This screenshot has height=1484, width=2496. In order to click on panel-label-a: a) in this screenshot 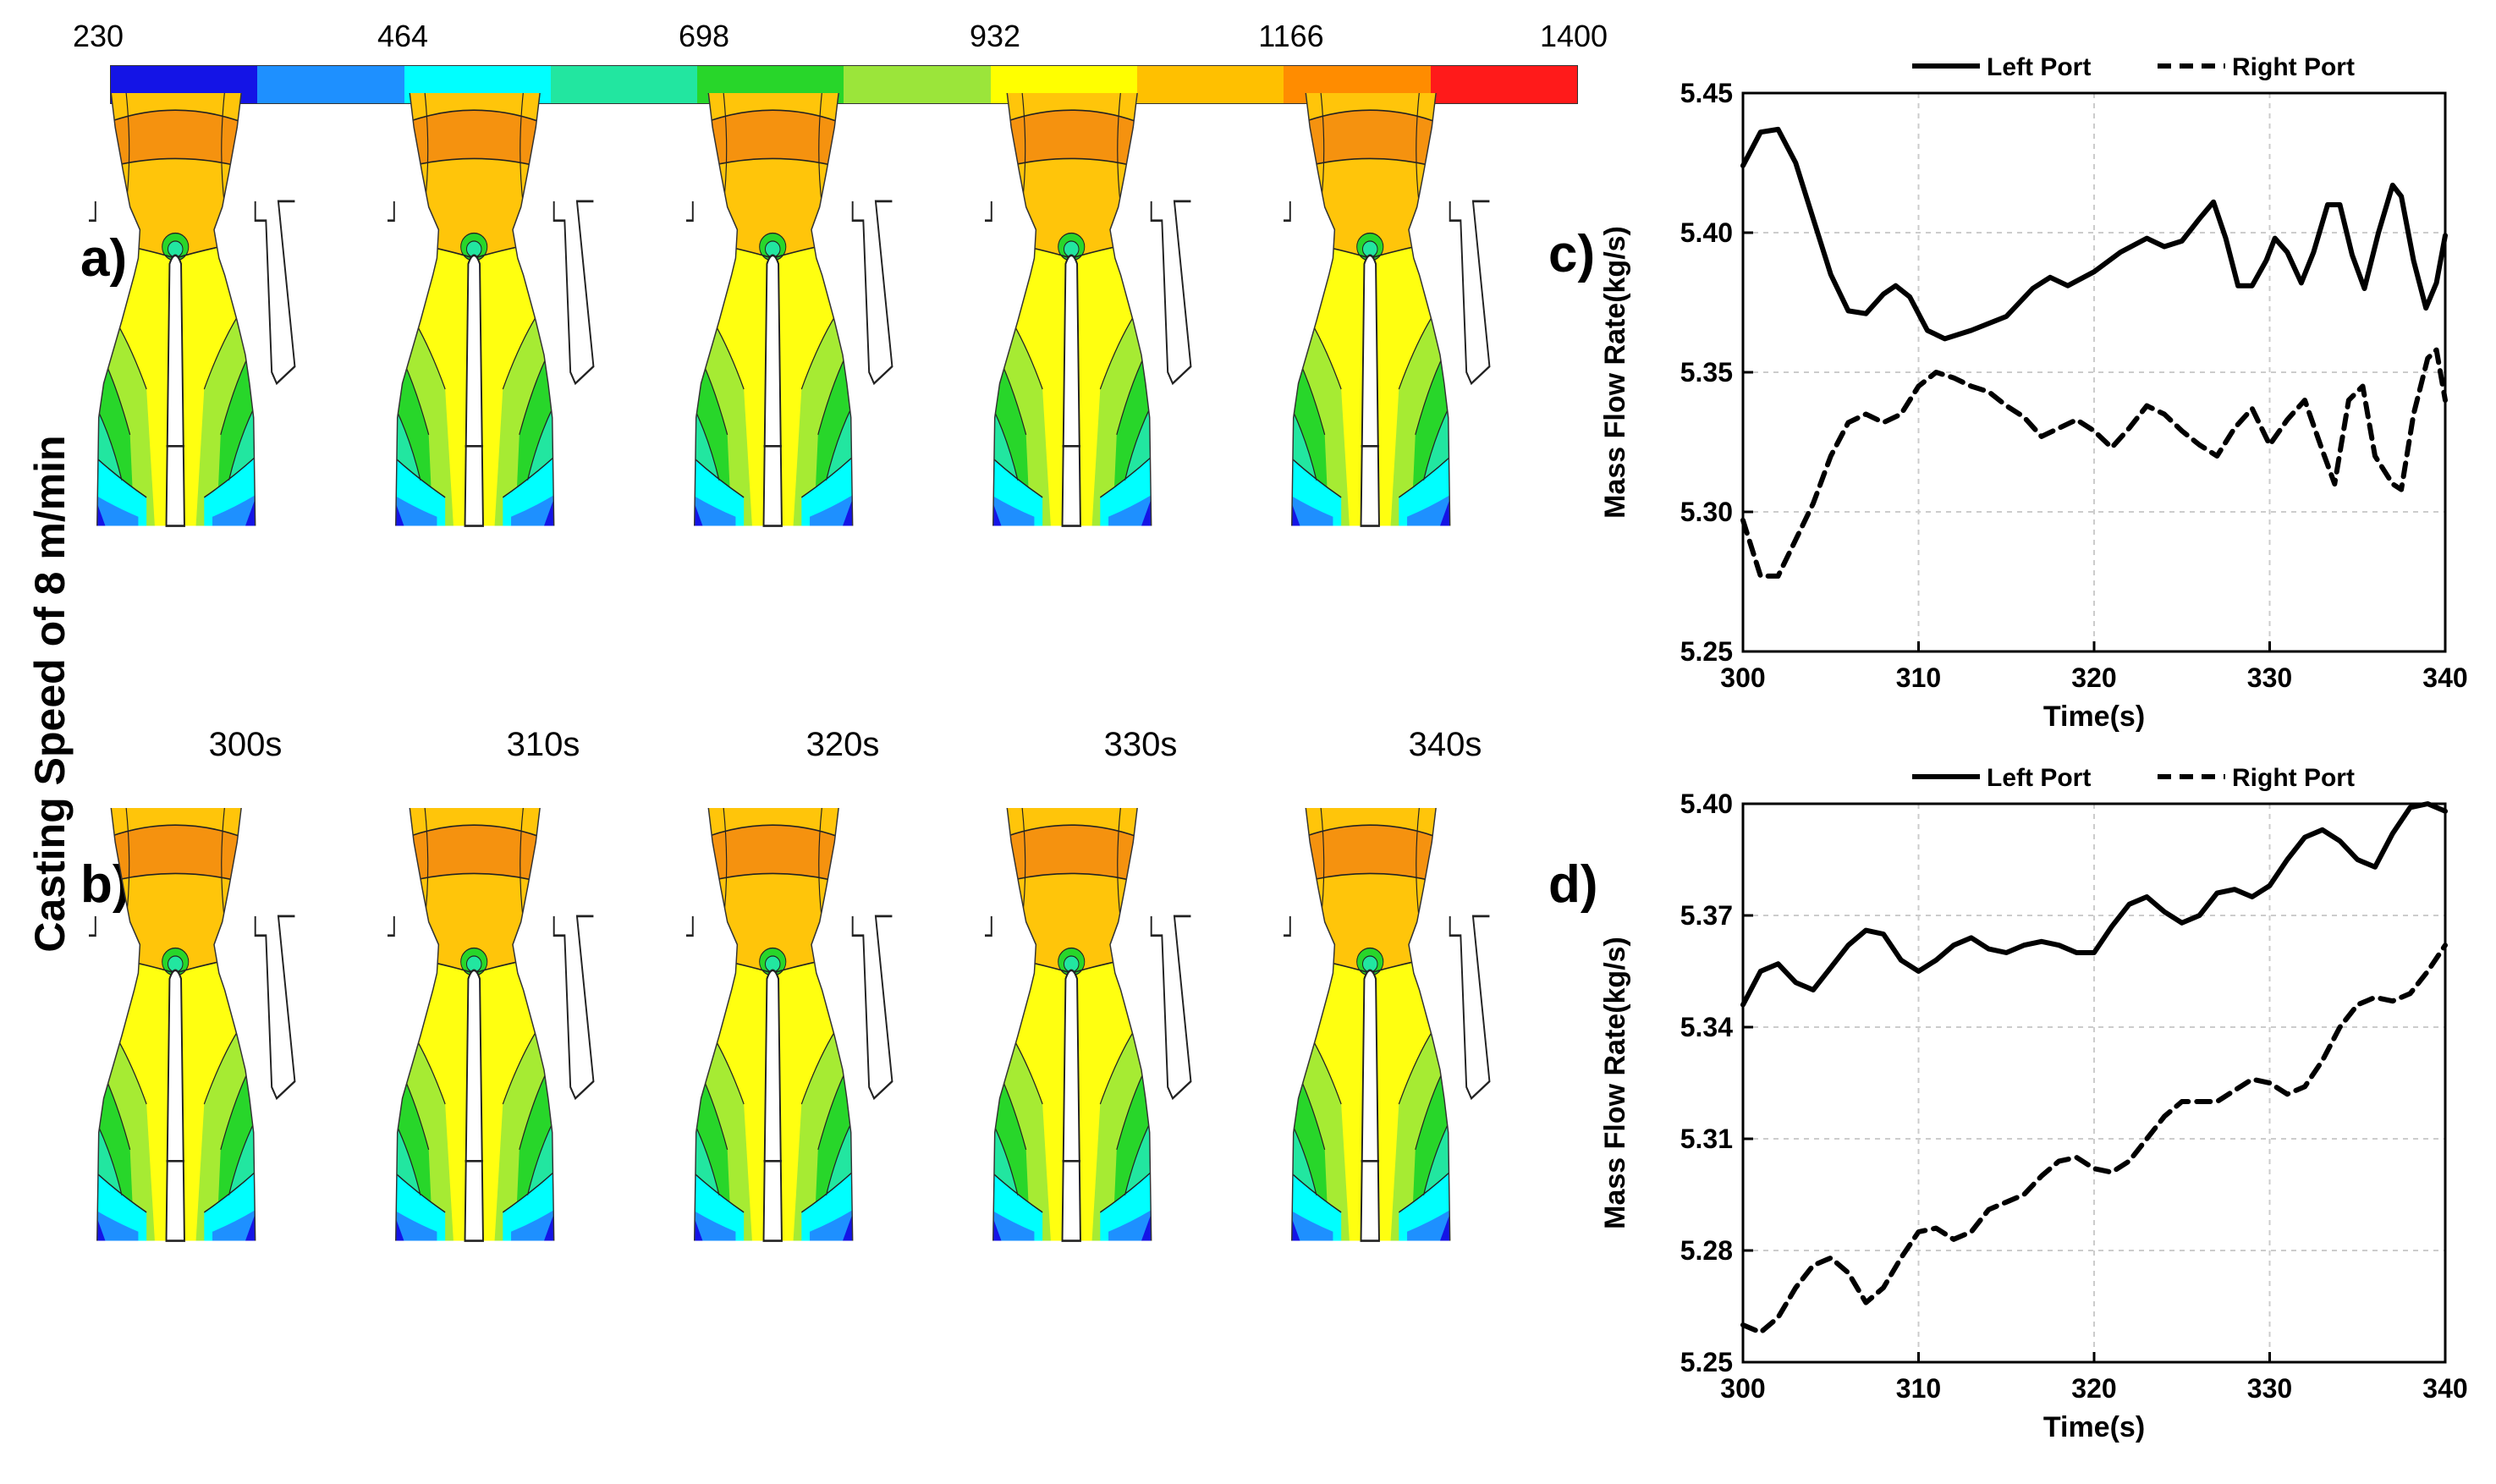, I will do `click(104, 258)`.